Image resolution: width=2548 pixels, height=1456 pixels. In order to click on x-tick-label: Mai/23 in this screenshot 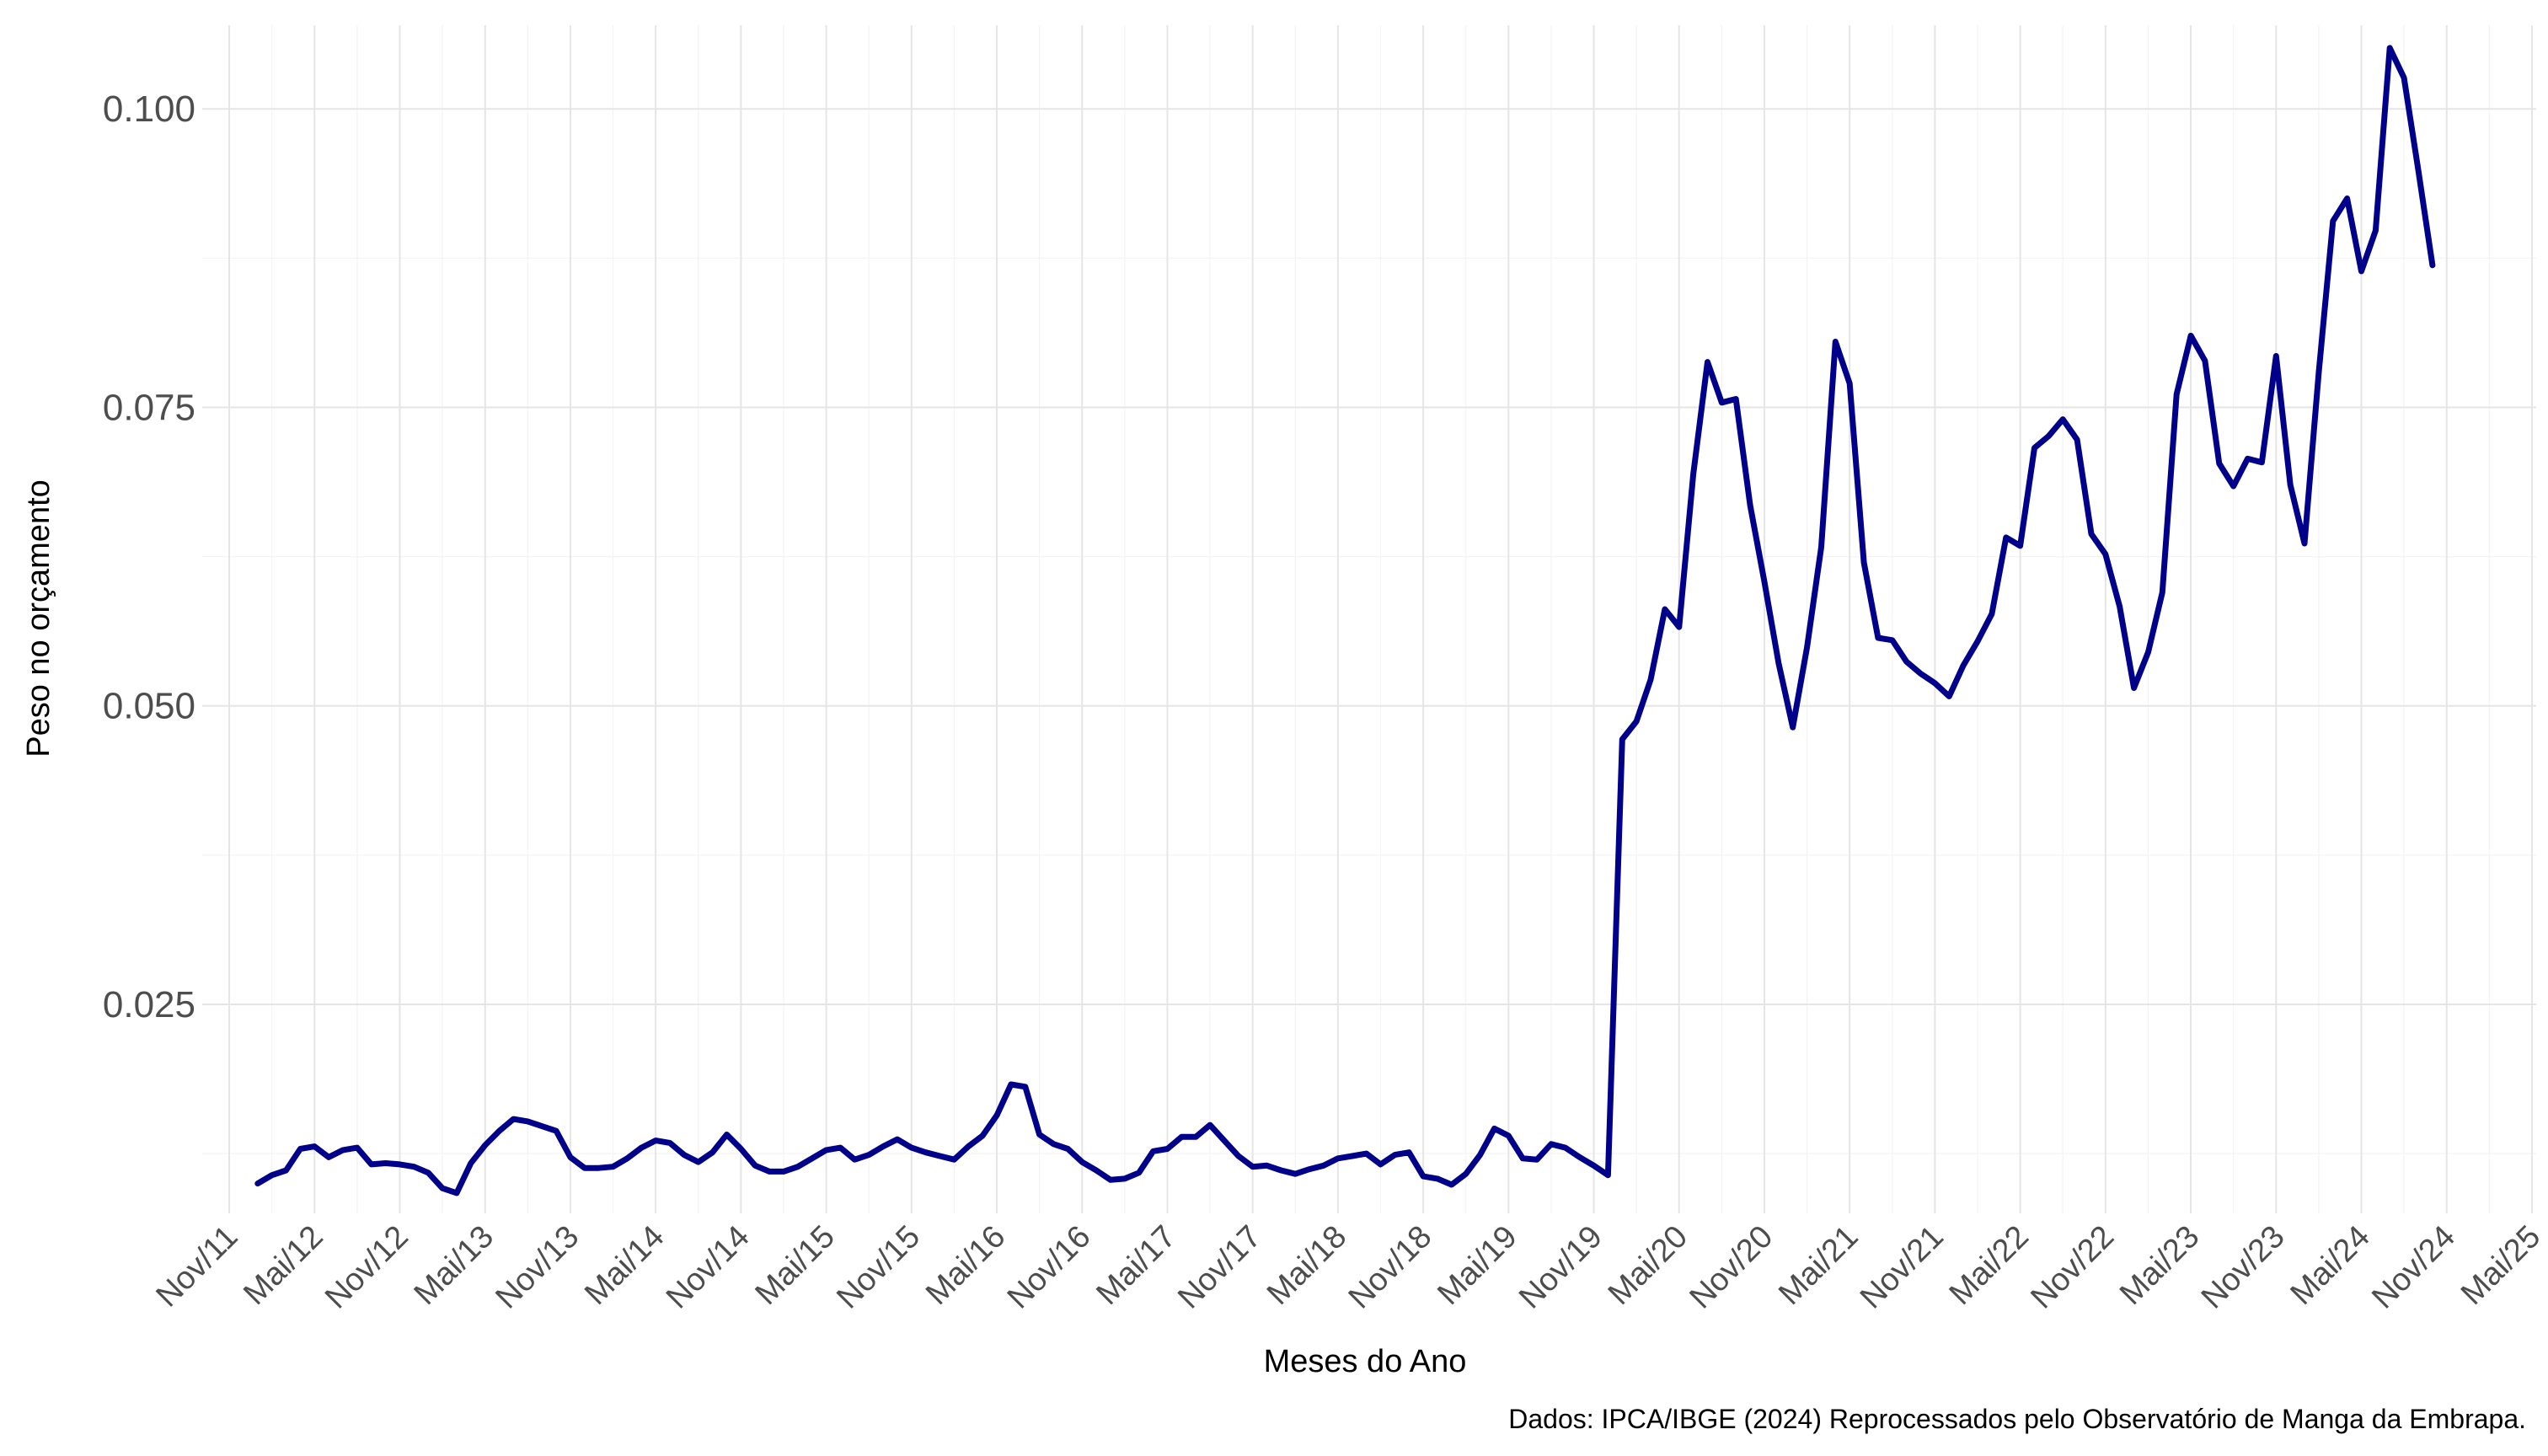, I will do `click(2159, 1265)`.